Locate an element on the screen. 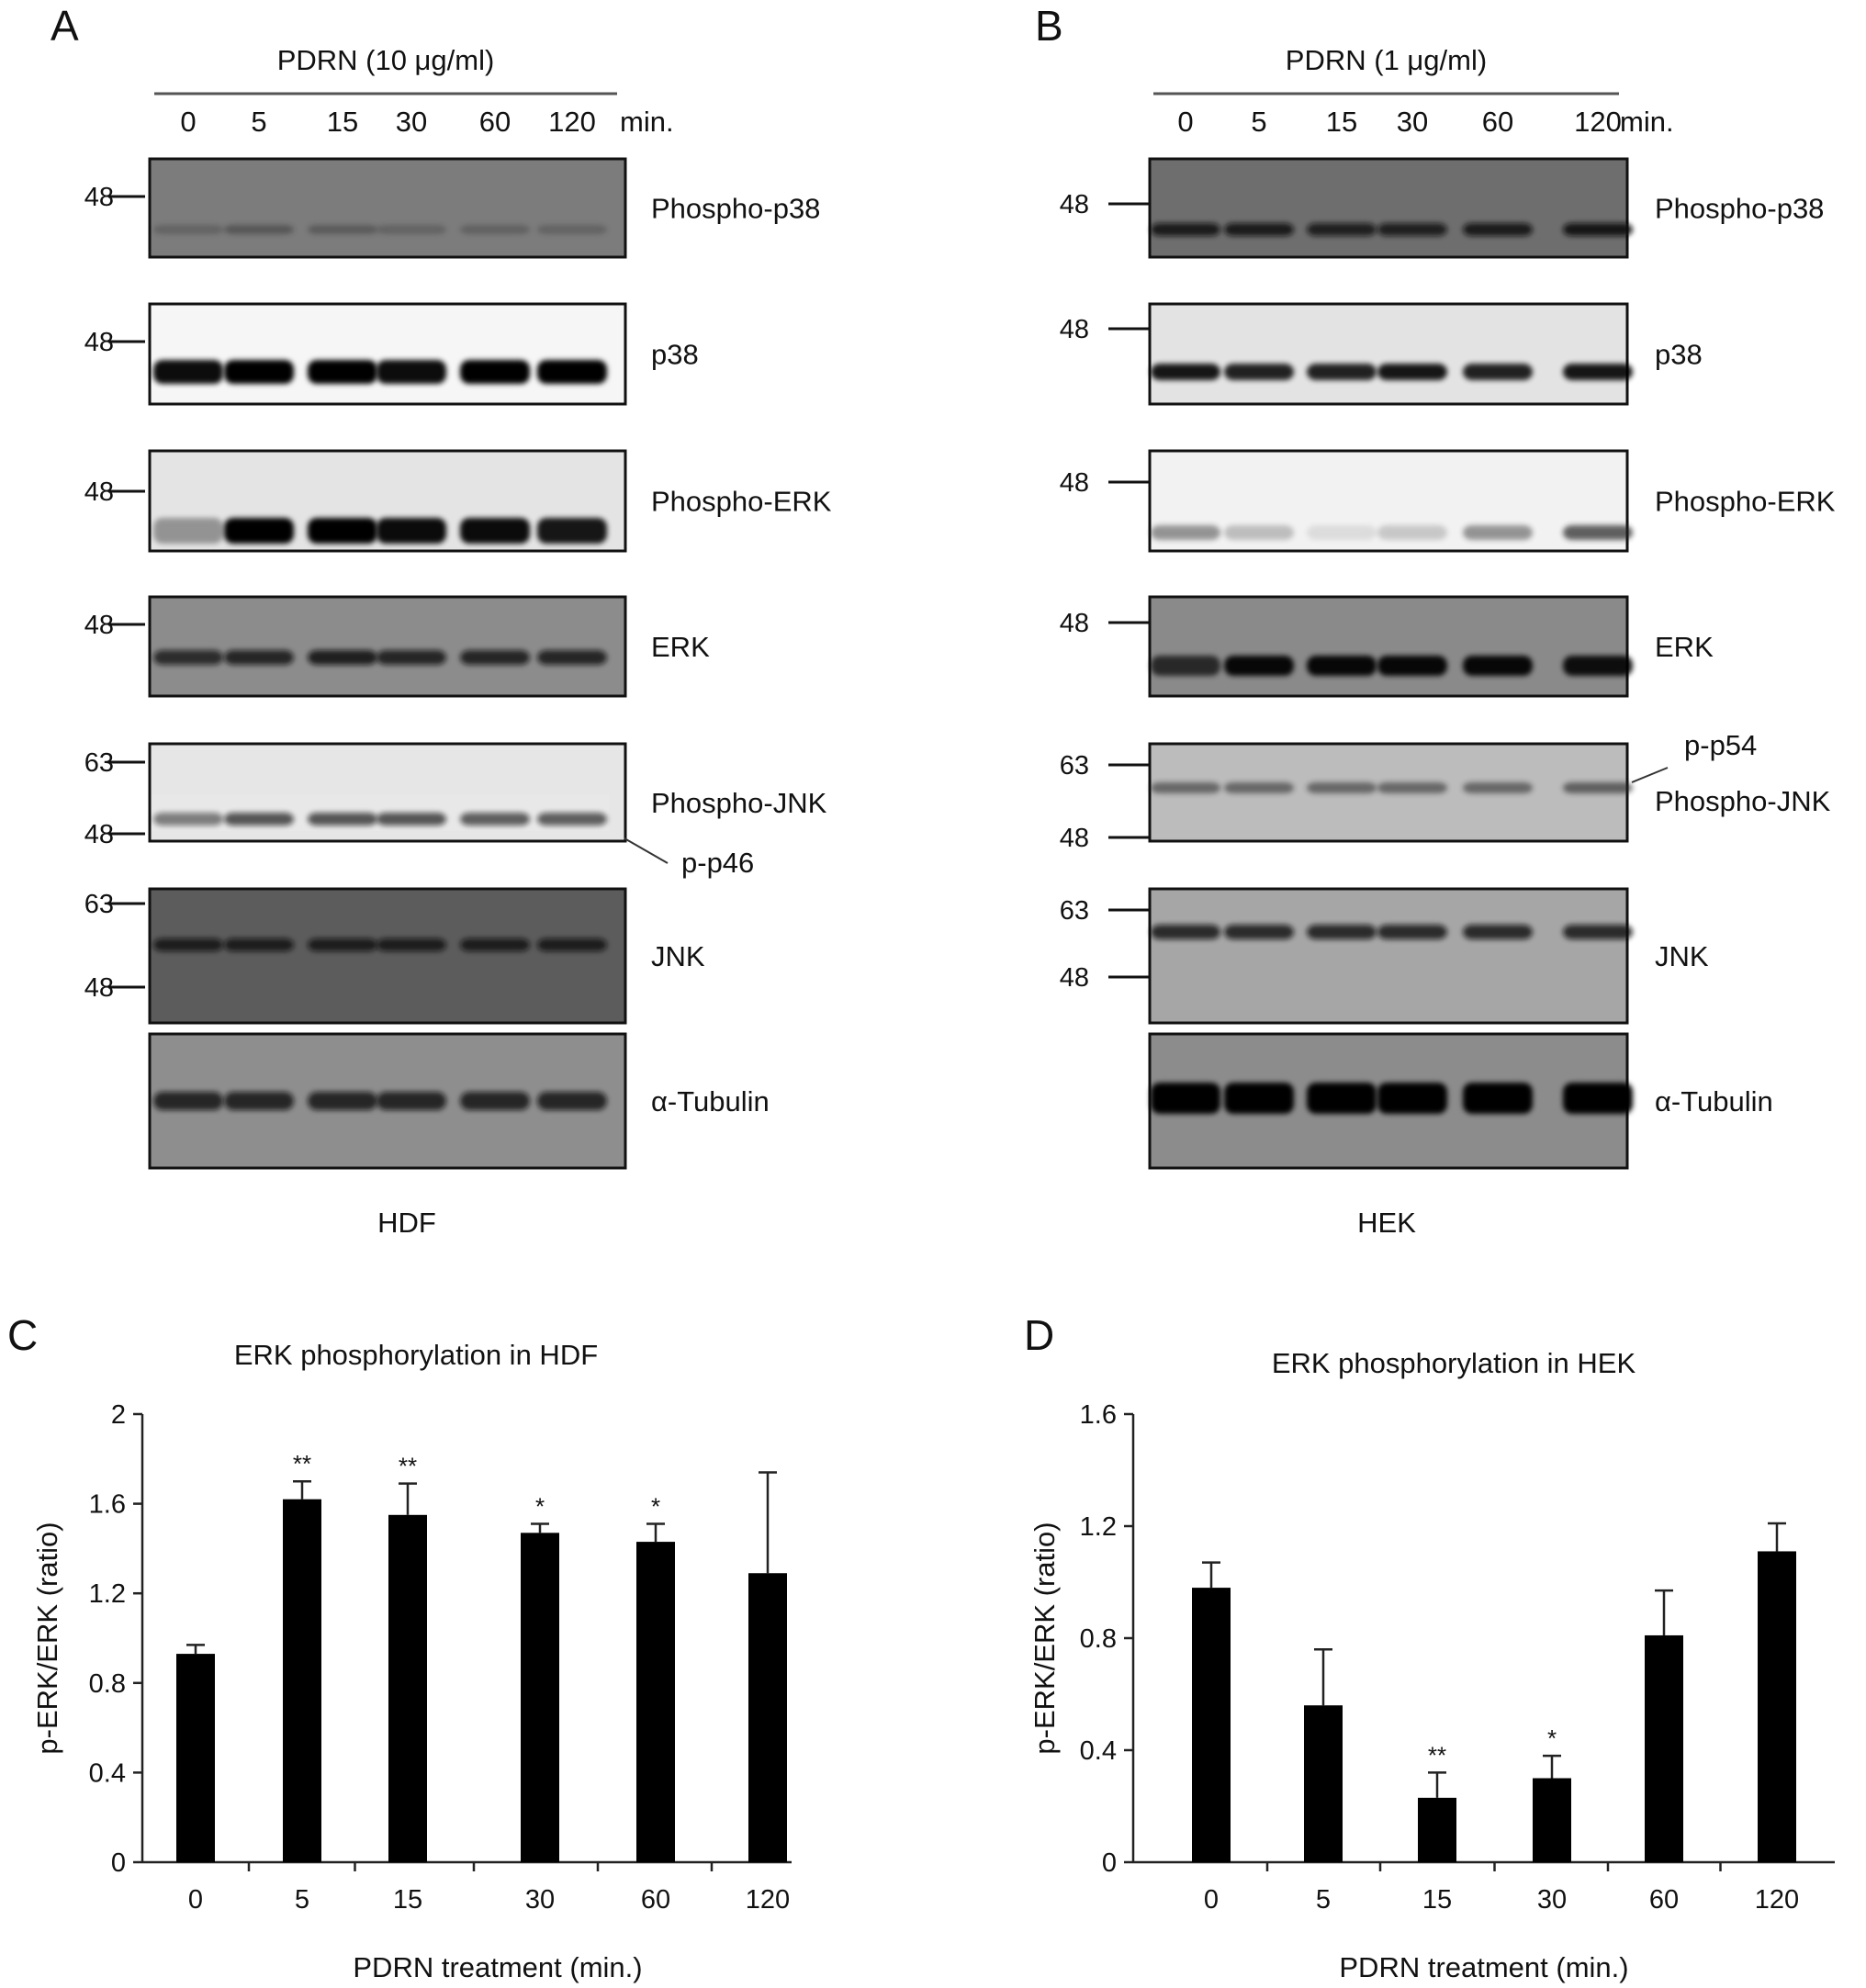  blot-label: JNK is located at coordinates (1682, 956).